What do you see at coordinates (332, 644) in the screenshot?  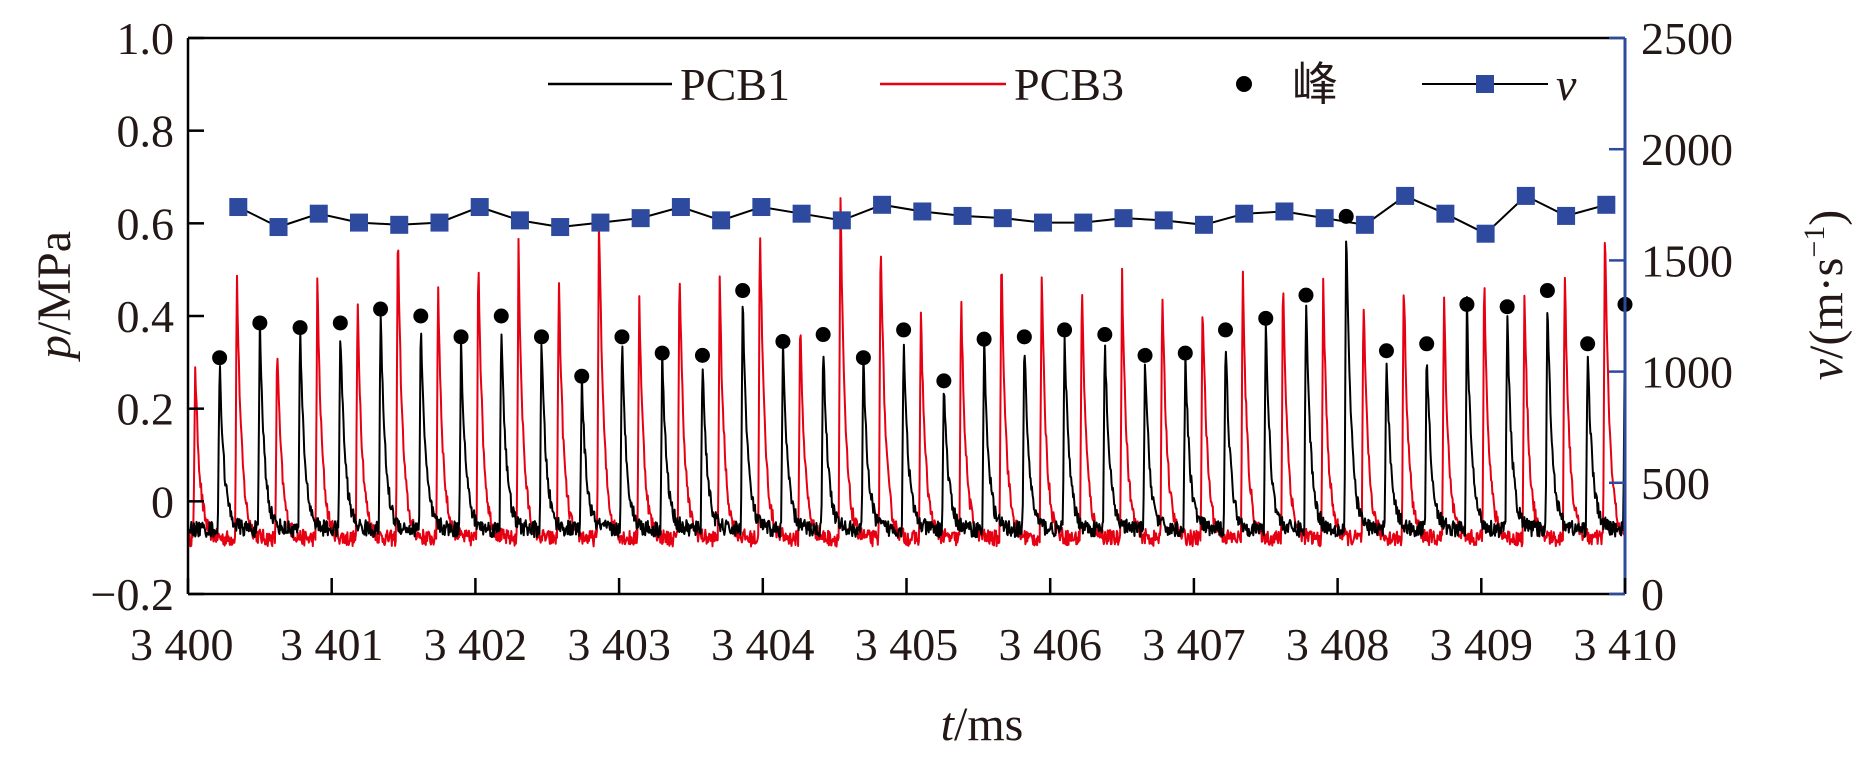 I see `x-tick-label: 3 401` at bounding box center [332, 644].